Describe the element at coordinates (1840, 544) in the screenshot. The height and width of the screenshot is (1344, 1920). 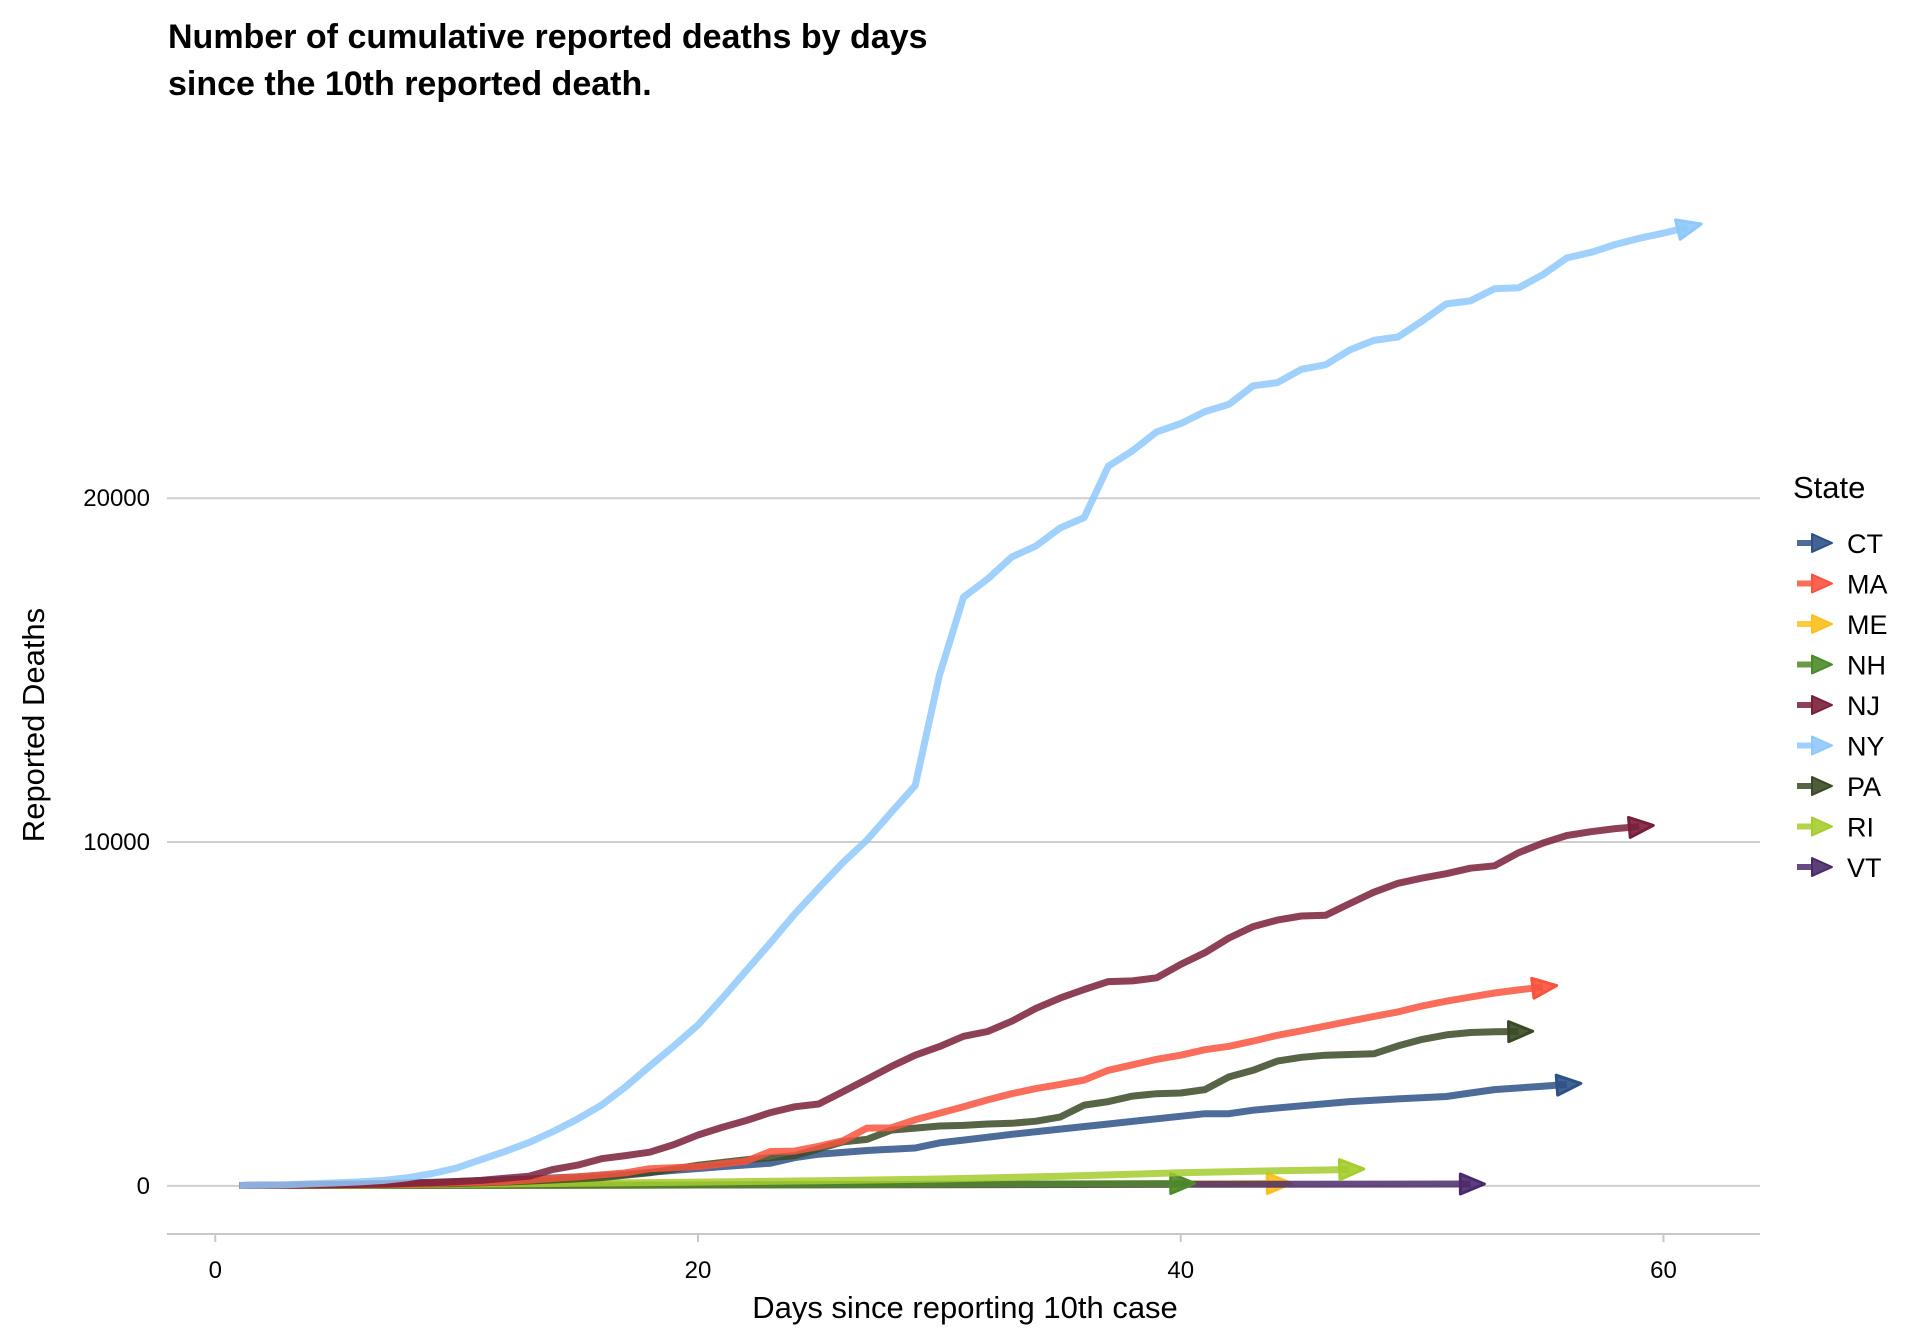
I see `legend-item-ct: CT` at that location.